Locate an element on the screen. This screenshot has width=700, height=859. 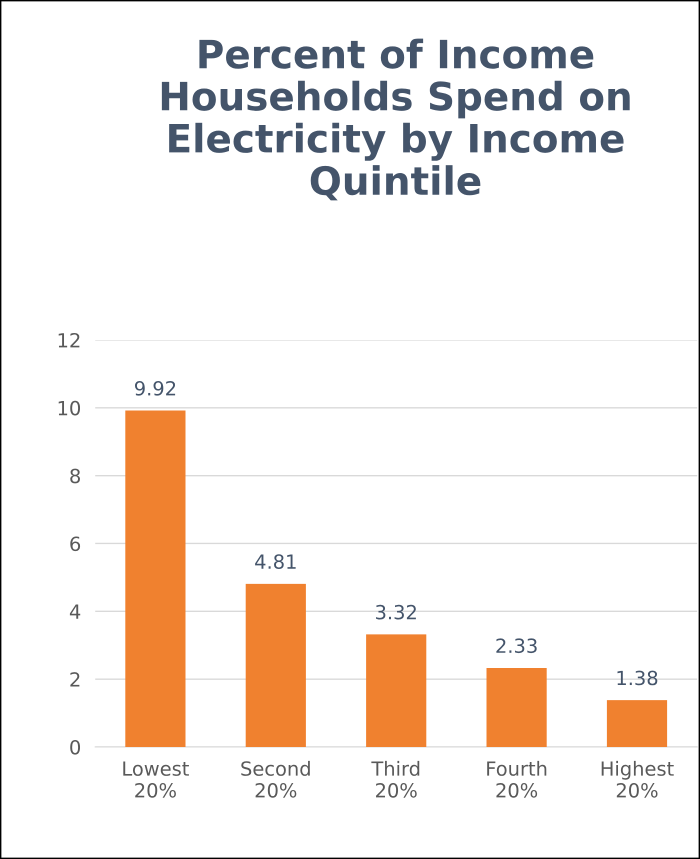
y-tick-label: 0 is located at coordinates (75, 747).